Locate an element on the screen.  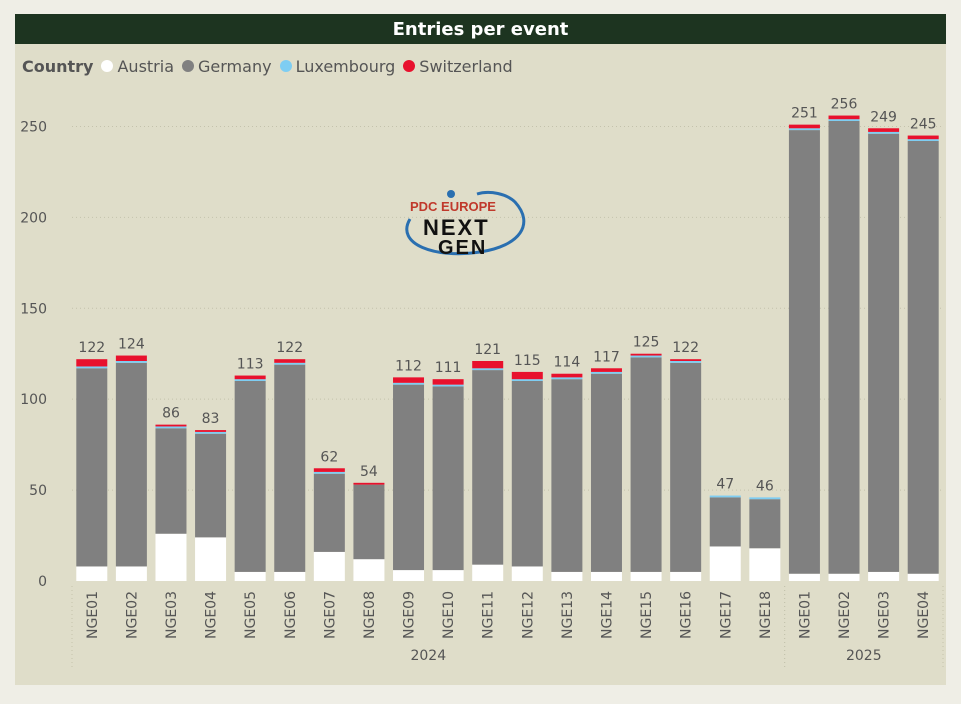
x-tick-label: NGE16 is located at coordinates (687, 615).